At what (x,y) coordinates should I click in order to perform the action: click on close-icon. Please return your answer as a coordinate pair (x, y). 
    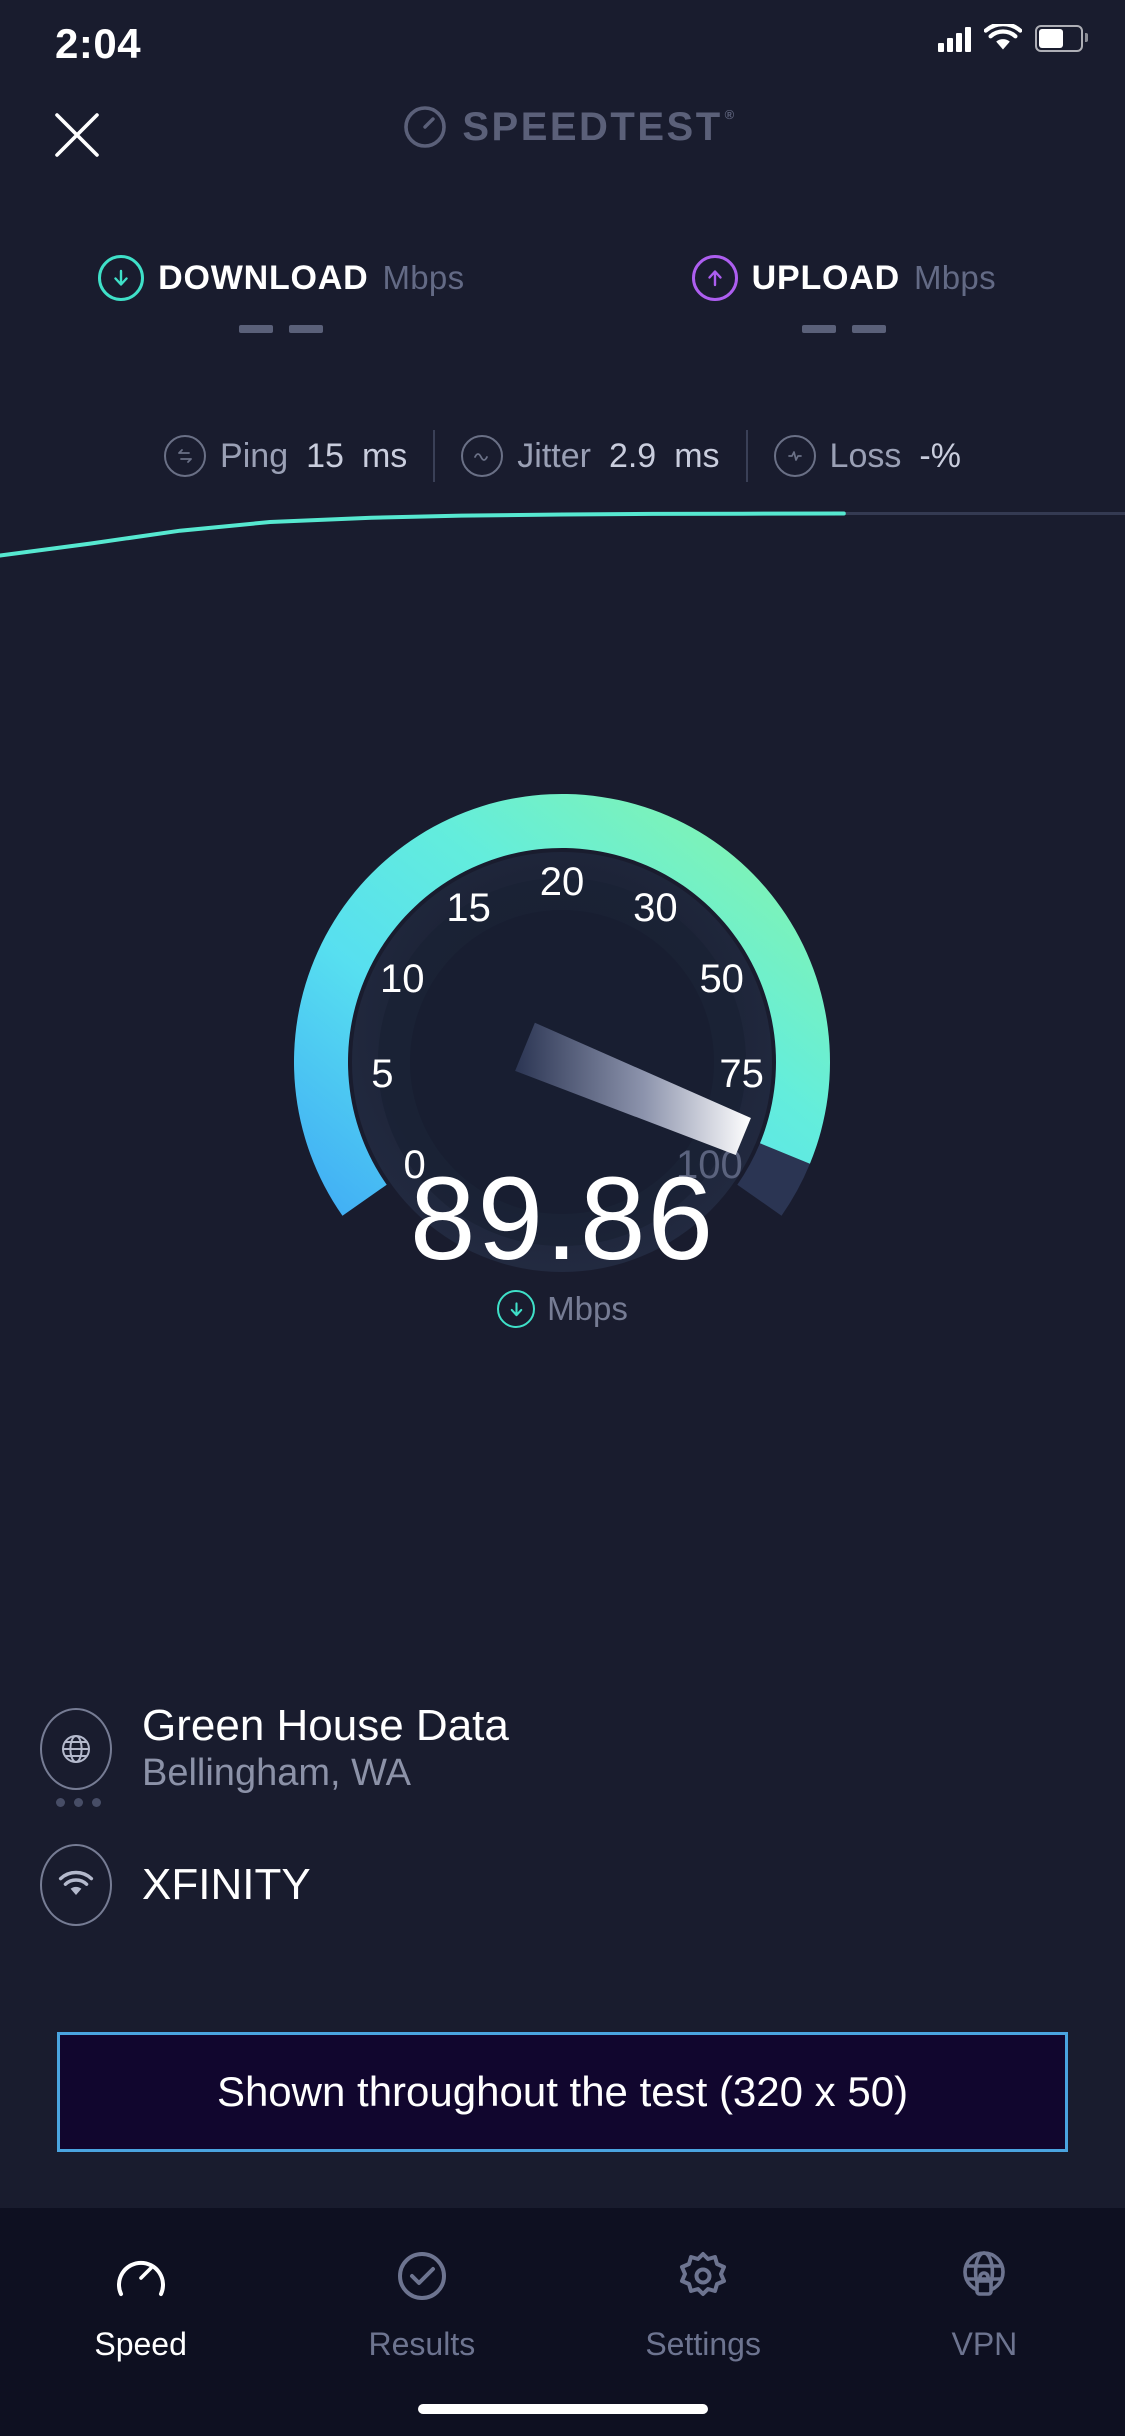
    Looking at the image, I should click on (77, 135).